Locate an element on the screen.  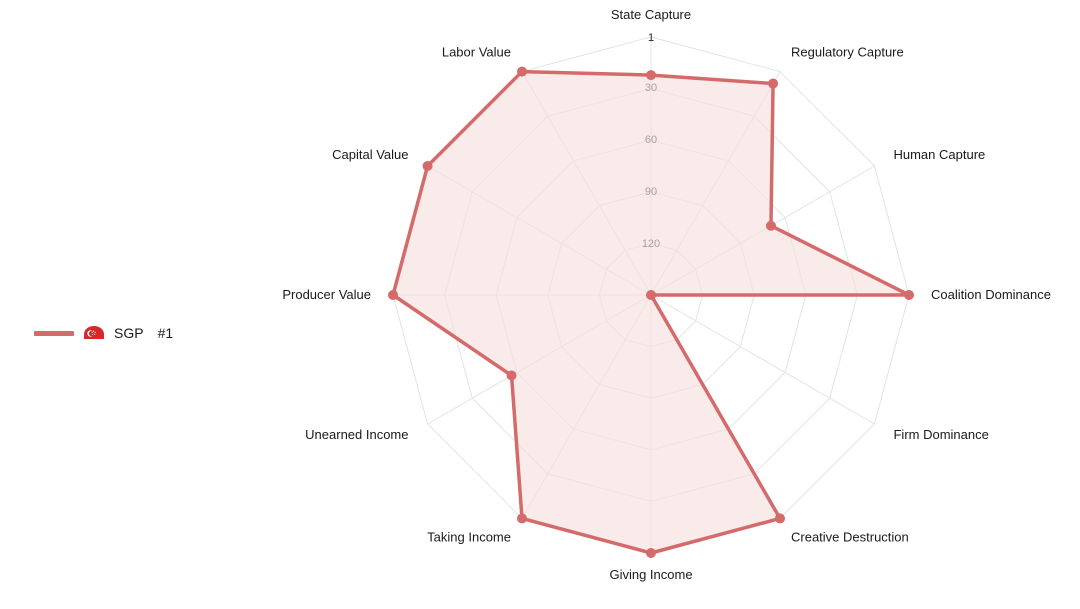
axis-label: Creative Destruction is located at coordinates (850, 536).